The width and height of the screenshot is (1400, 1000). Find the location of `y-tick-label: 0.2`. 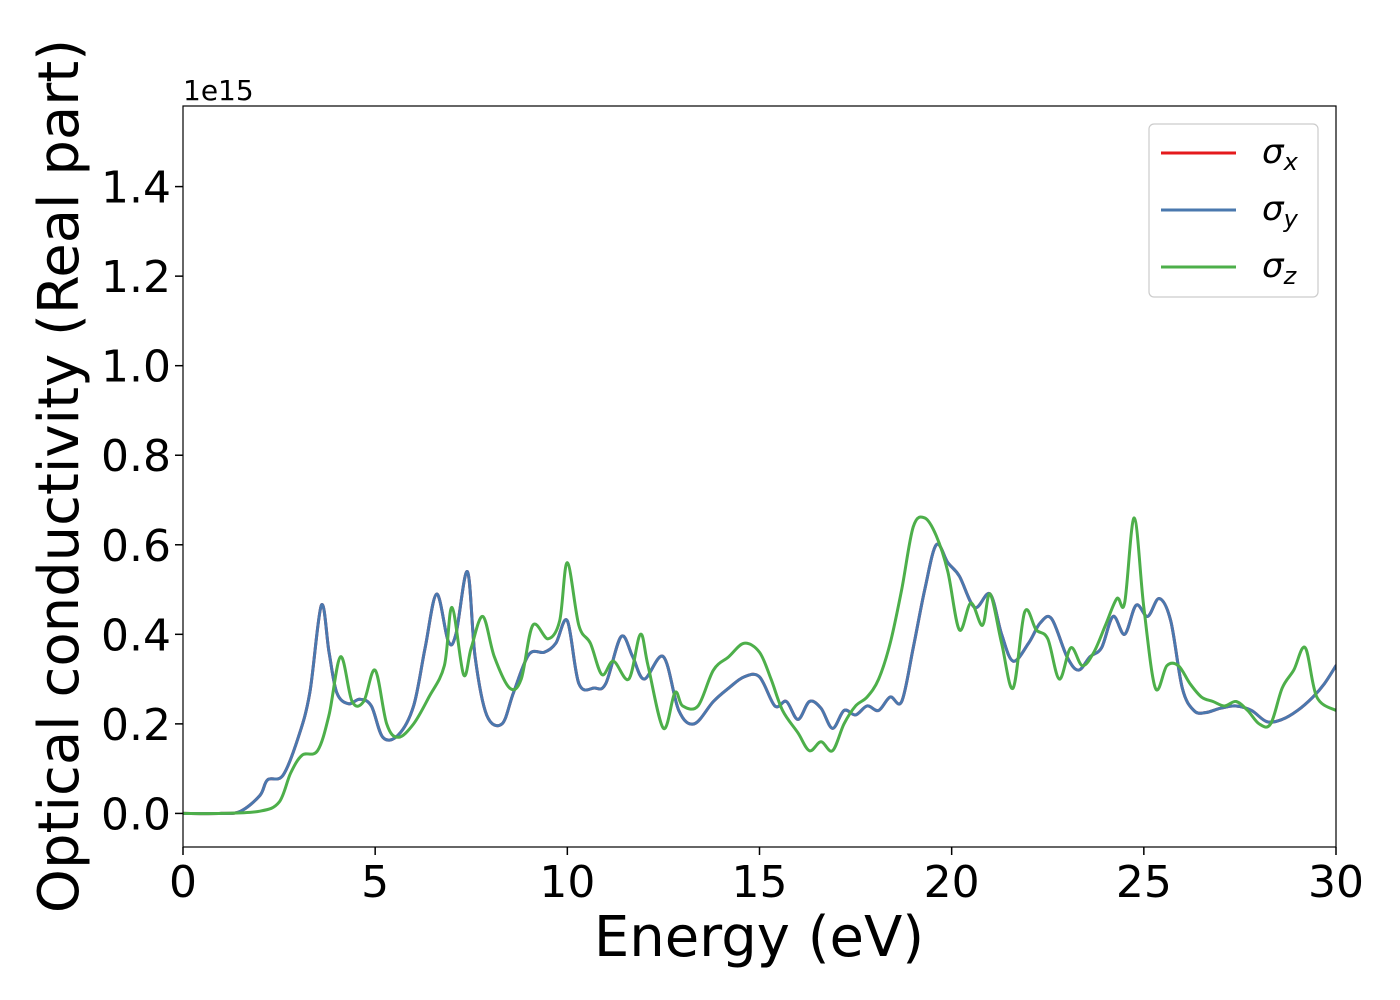

y-tick-label: 0.2 is located at coordinates (136, 725).